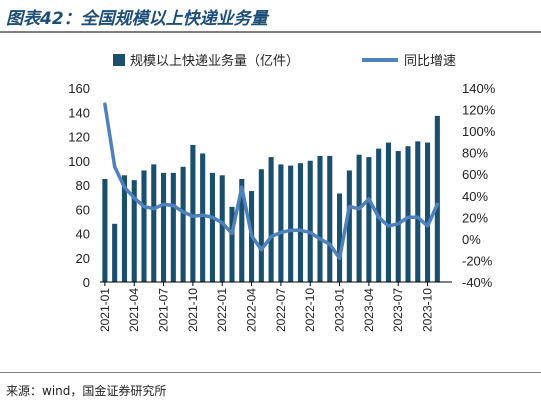  I want to click on y-left-tick-label: 60, so click(83, 209).